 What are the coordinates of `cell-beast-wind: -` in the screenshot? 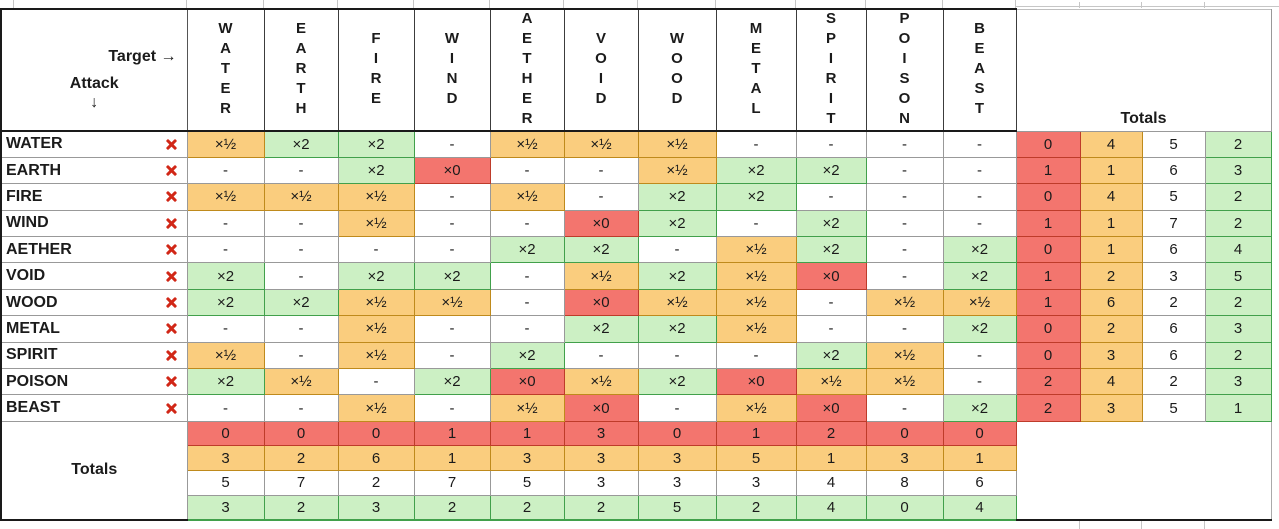 It's located at (452, 408).